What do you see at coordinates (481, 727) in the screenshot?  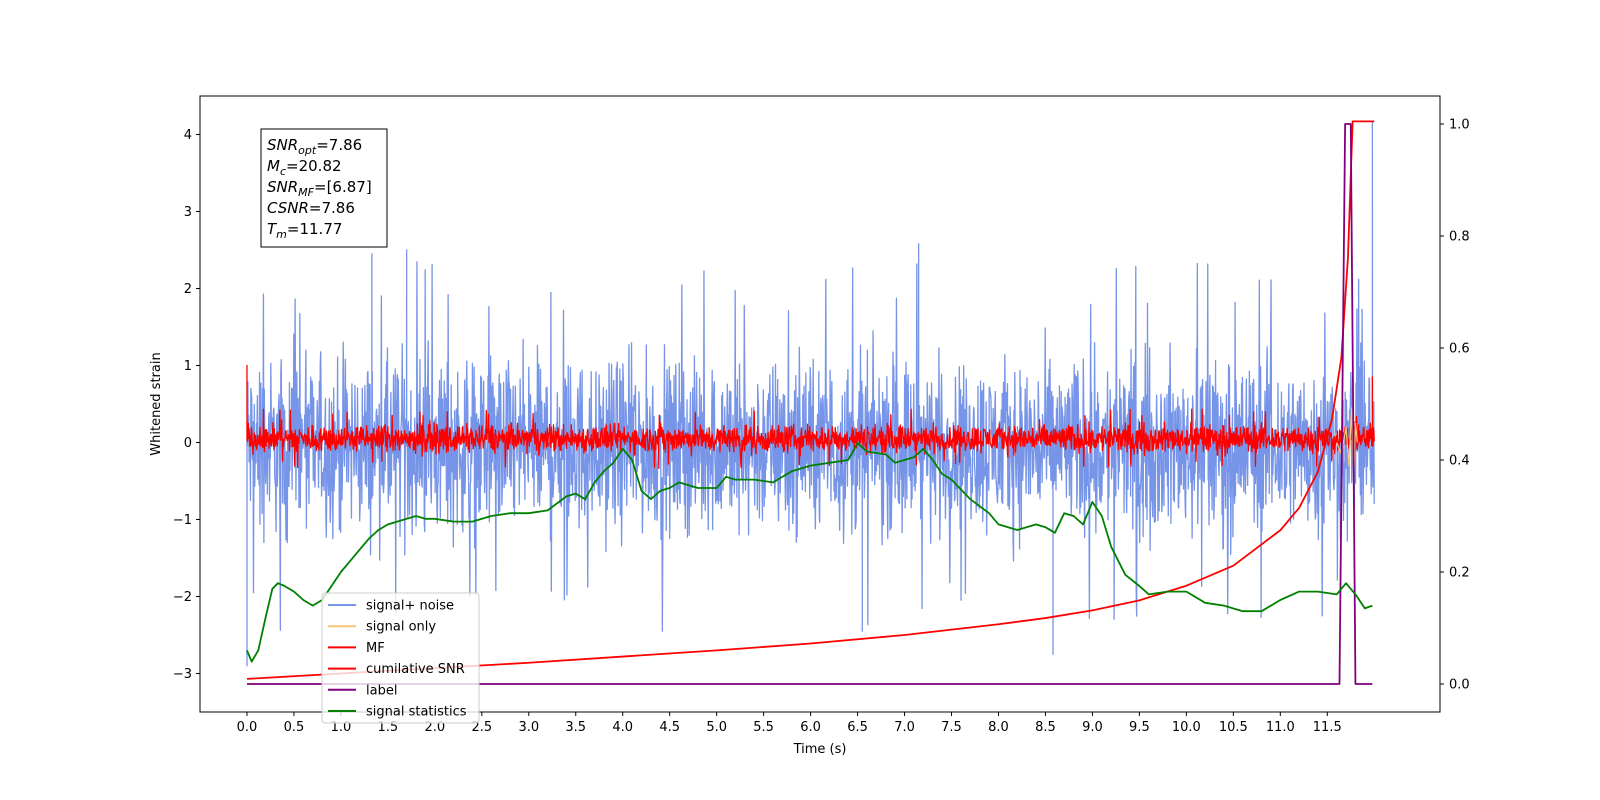 I see `x-tick-label: 2.5` at bounding box center [481, 727].